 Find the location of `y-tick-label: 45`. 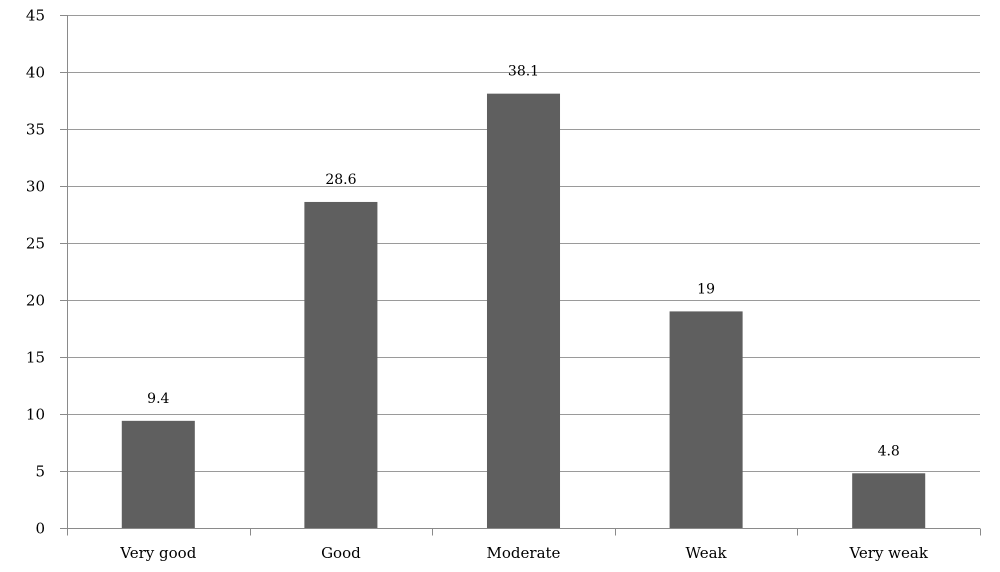

y-tick-label: 45 is located at coordinates (35, 16).